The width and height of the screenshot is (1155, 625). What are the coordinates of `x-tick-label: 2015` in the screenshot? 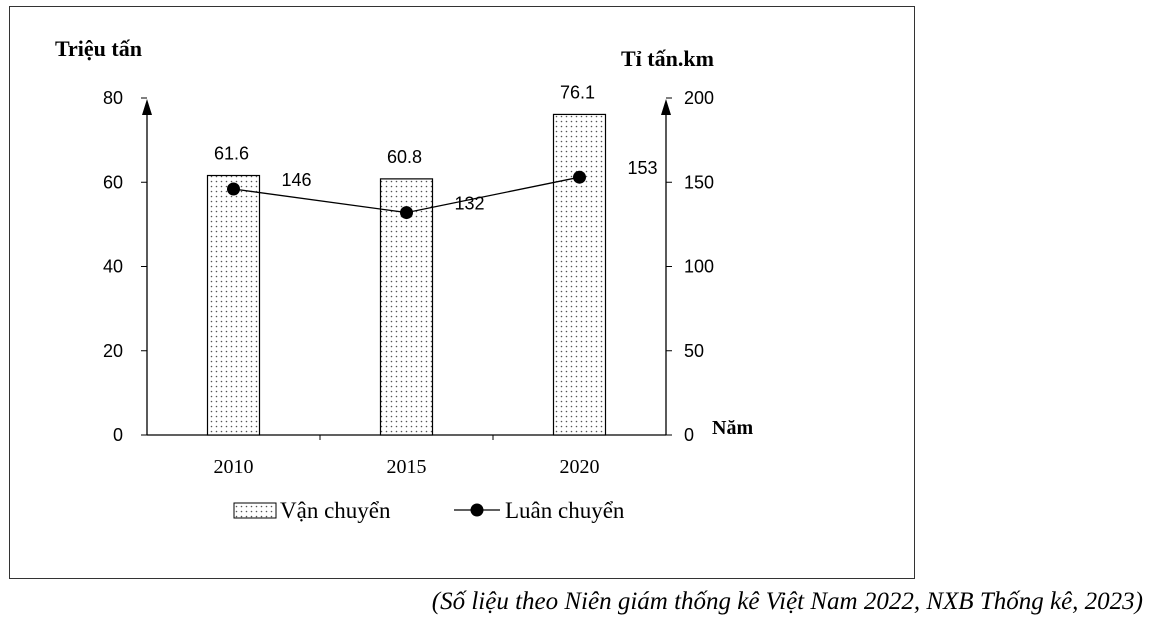 It's located at (407, 467).